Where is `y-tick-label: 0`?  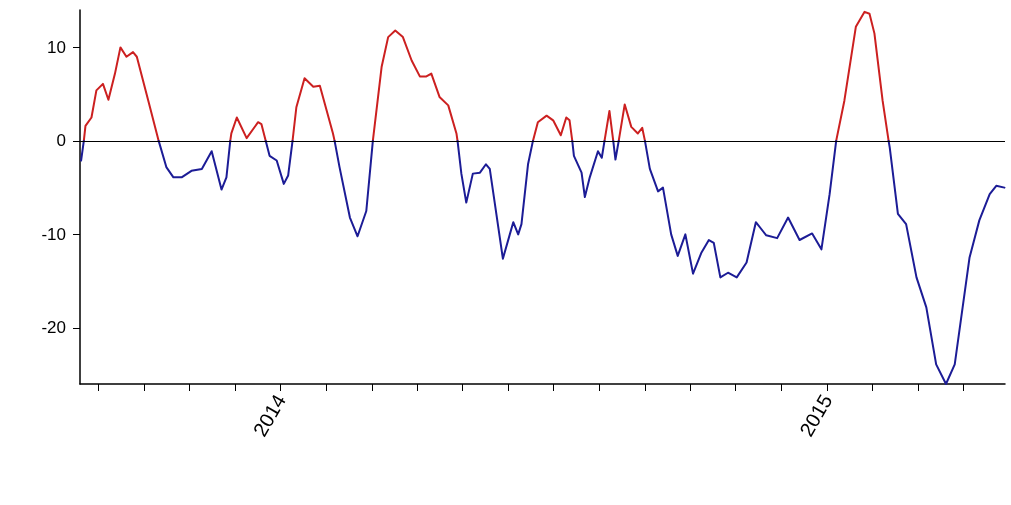
y-tick-label: 0 is located at coordinates (61, 141).